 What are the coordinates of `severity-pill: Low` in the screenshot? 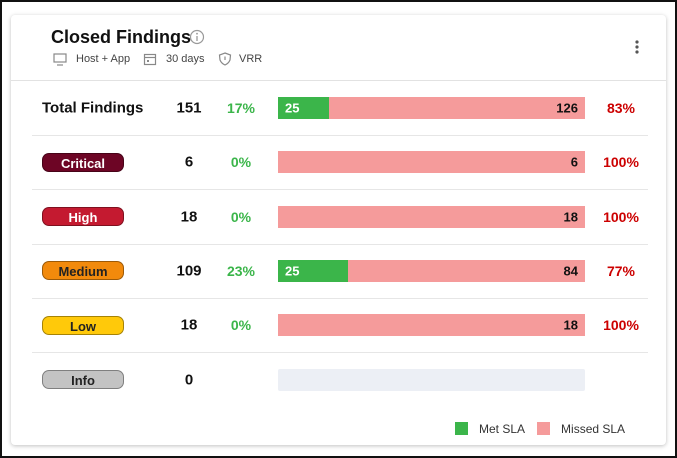 It's located at (83, 325).